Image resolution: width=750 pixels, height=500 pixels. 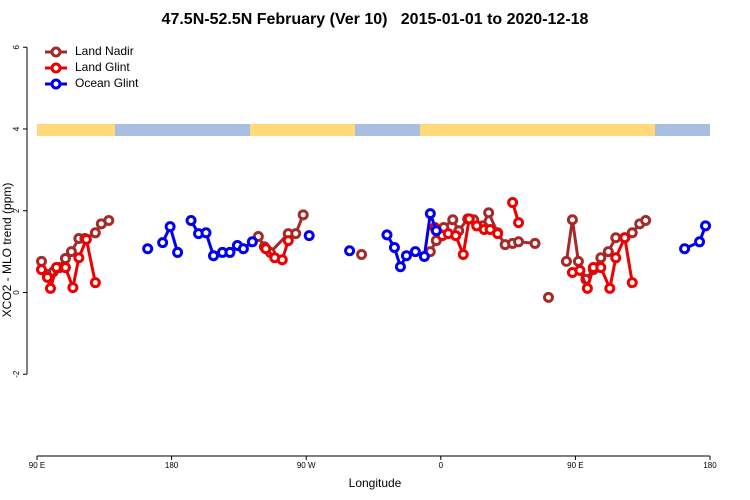 I want to click on x-axis-title: Longitude, so click(x=375, y=483).